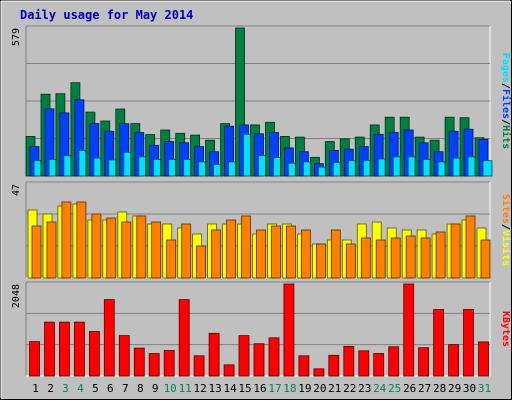 The image size is (512, 405). What do you see at coordinates (35, 388) in the screenshot?
I see `x-tick-label-day-1: 1` at bounding box center [35, 388].